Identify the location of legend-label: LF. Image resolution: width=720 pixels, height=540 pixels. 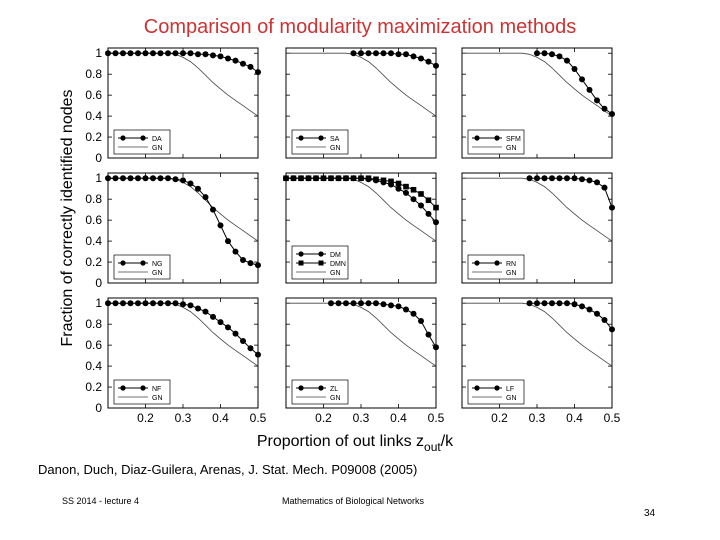
(510, 389).